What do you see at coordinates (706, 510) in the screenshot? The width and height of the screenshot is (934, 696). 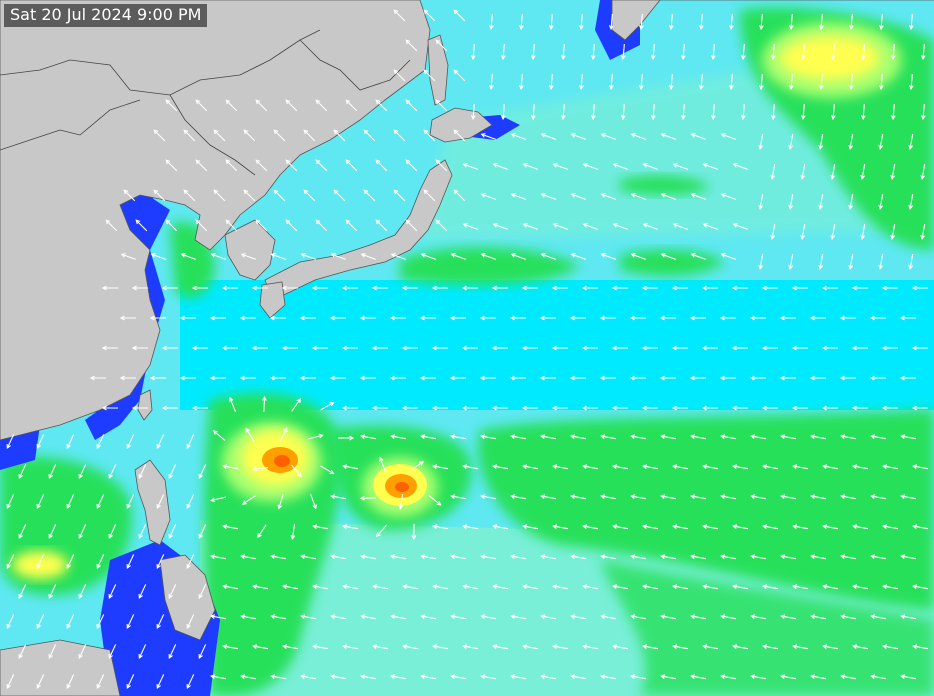 I see `green-zone-east` at bounding box center [706, 510].